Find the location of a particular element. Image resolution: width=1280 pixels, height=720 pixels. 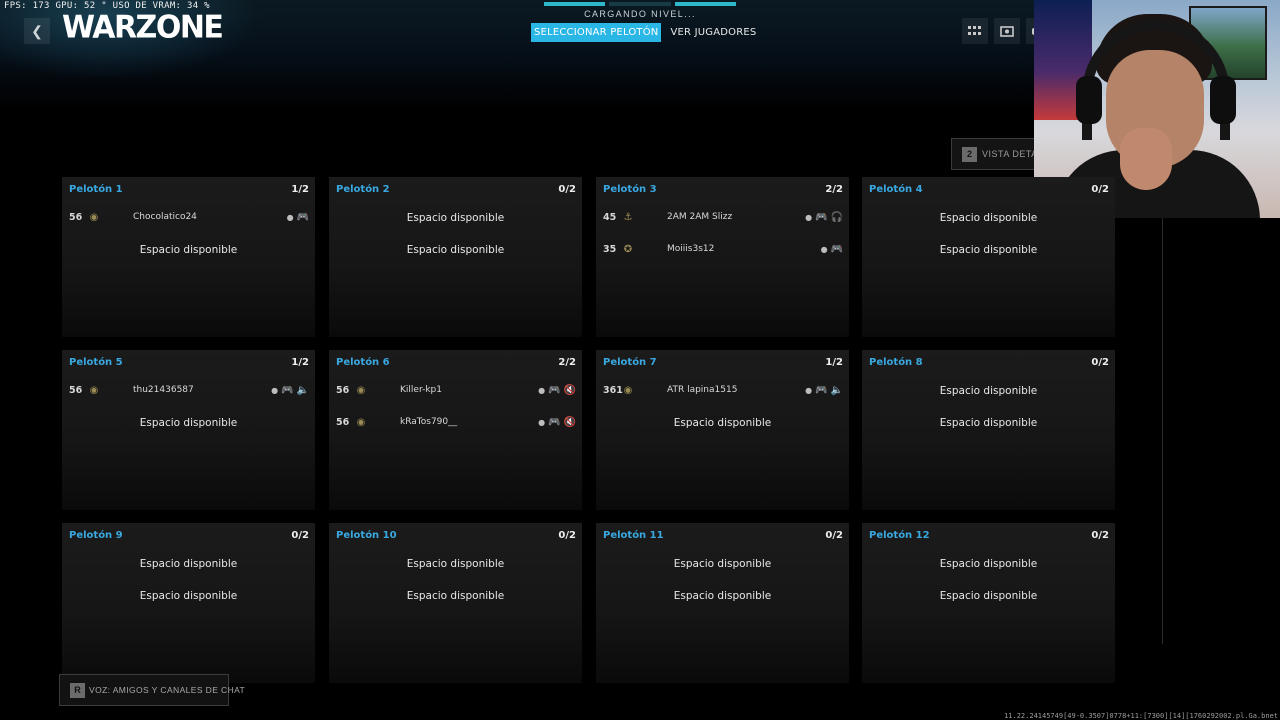

squad-title: Pelotón 6 is located at coordinates (363, 362).